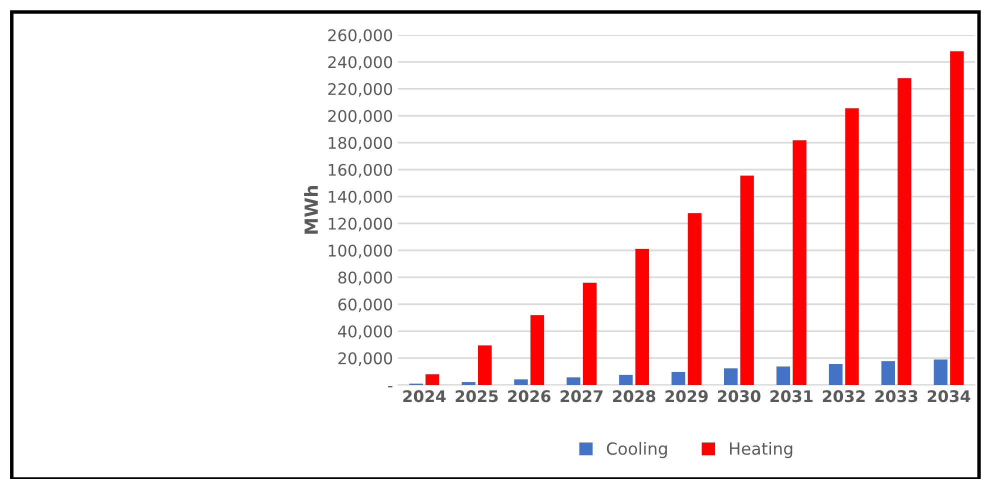 Image resolution: width=981 pixels, height=479 pixels. Describe the element at coordinates (360, 225) in the screenshot. I see `y-tick-label: 120,000` at that location.